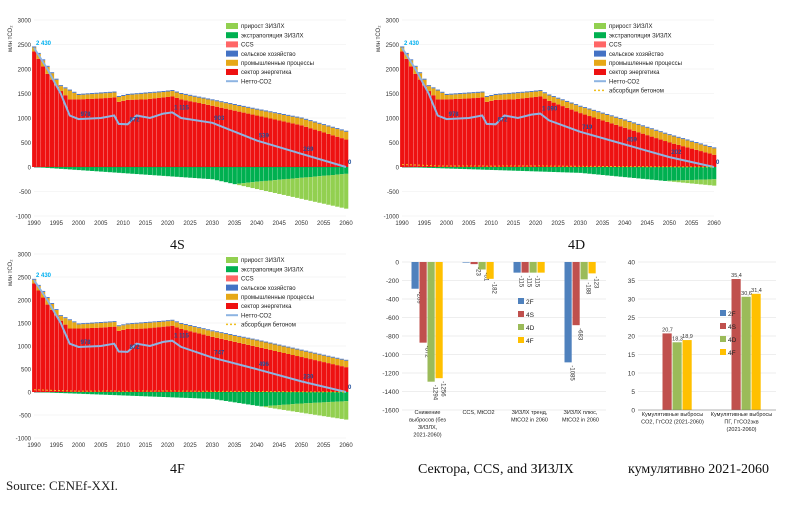 Image resolution: width=800 pixels, height=520 pixels. Describe the element at coordinates (25, 302) in the screenshot. I see `y-tick-label: 2000` at that location.